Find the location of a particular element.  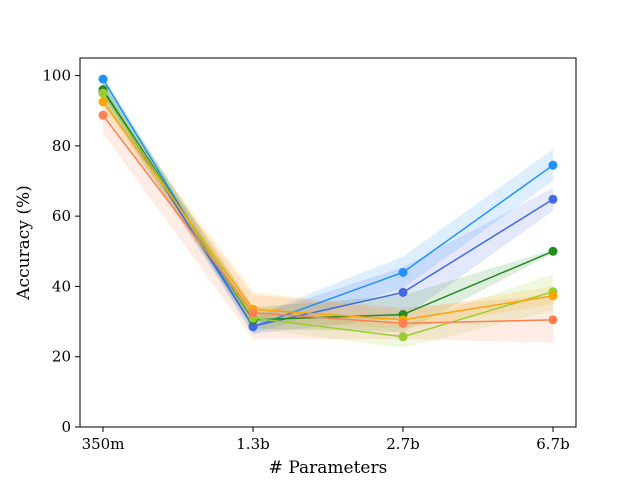

point-series-6-350m is located at coordinates (103, 115).